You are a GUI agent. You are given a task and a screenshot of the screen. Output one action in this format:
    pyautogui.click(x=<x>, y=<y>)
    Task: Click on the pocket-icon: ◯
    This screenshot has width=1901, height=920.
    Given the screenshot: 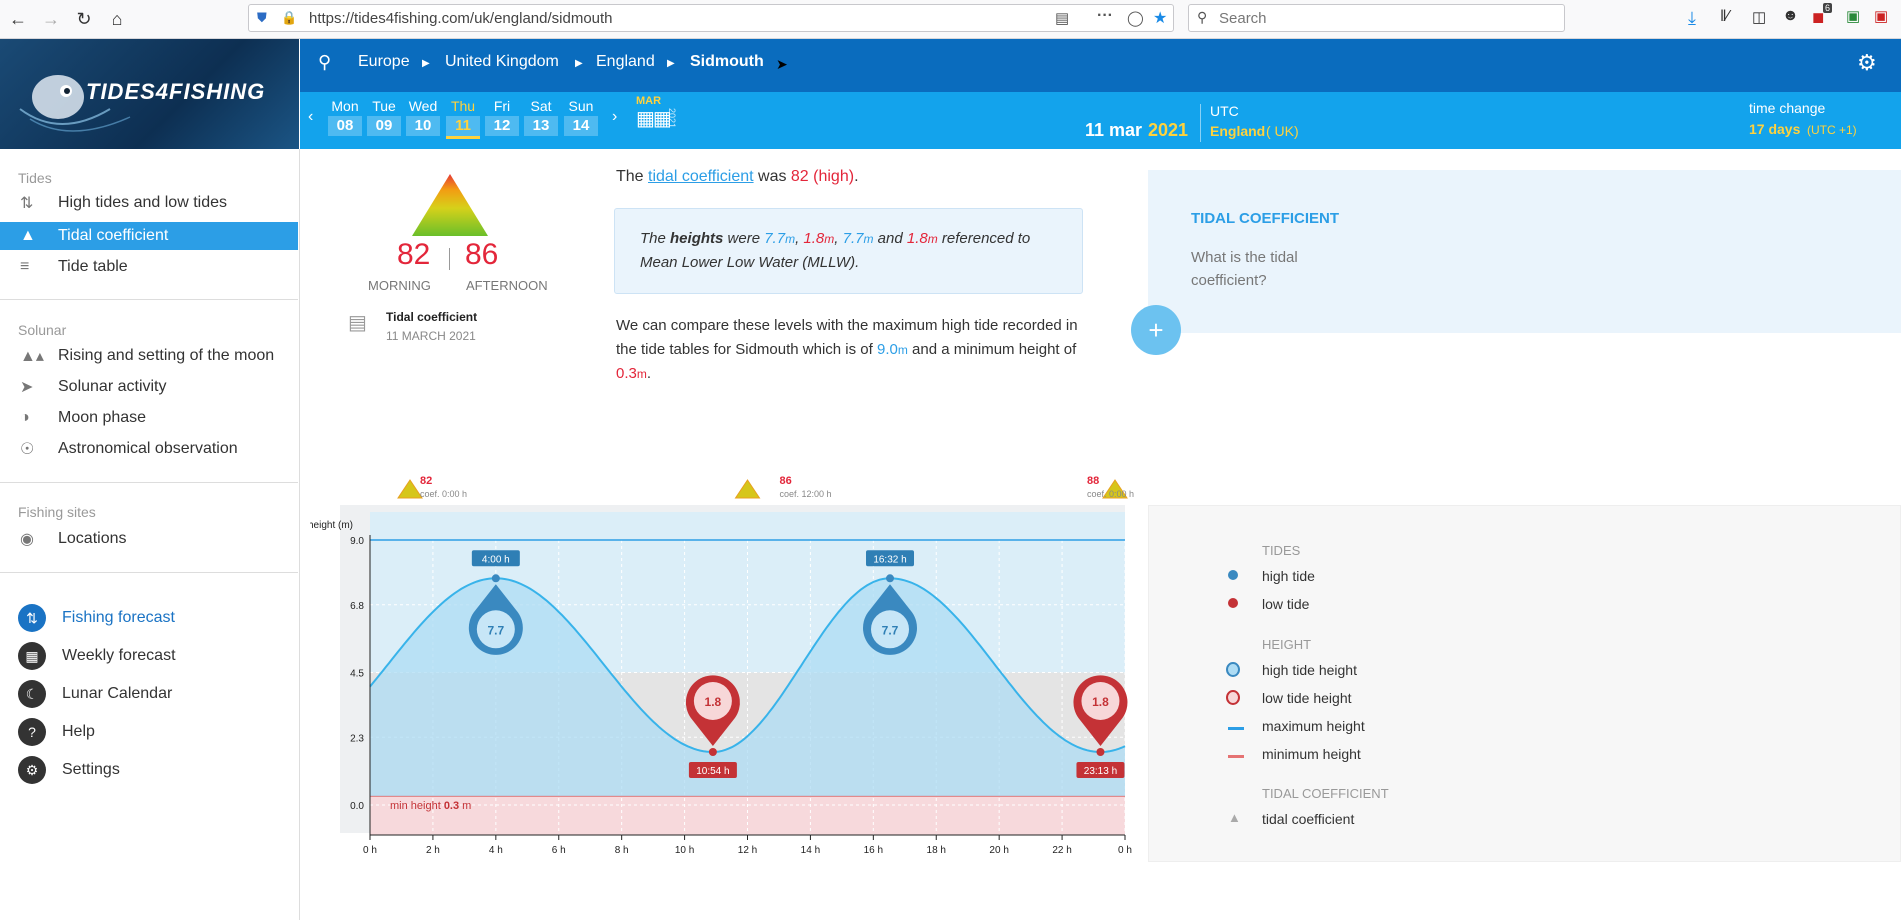 What is the action you would take?
    pyautogui.click(x=1135, y=18)
    